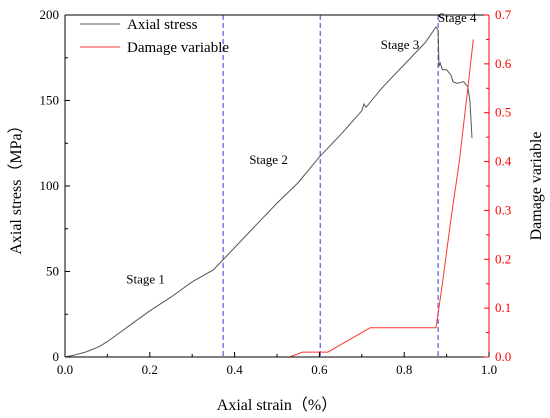 The image size is (550, 418). I want to click on y2-tick-label: 0.6, so click(503, 63).